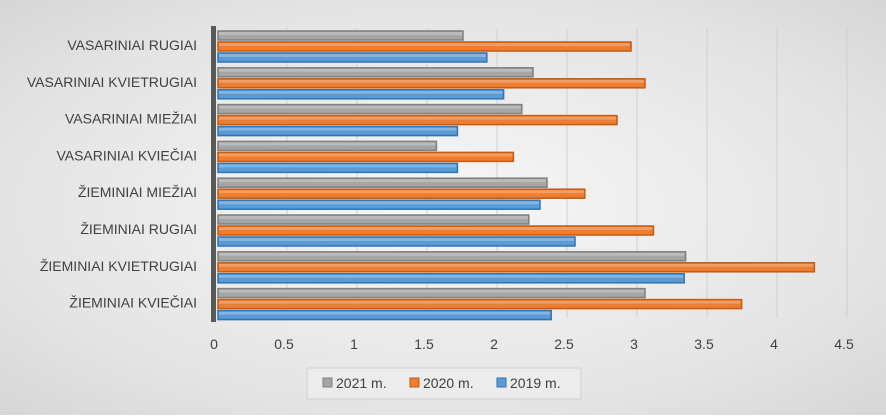 Image resolution: width=886 pixels, height=420 pixels. Describe the element at coordinates (213, 174) in the screenshot. I see `y-axis` at that location.